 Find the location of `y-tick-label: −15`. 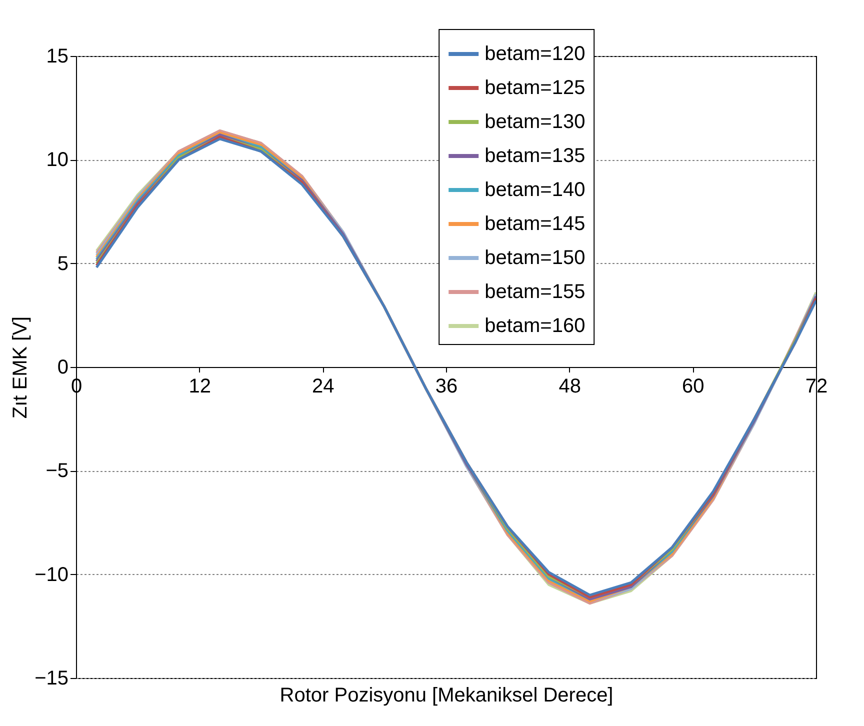

y-tick-label: −15 is located at coordinates (51, 679).